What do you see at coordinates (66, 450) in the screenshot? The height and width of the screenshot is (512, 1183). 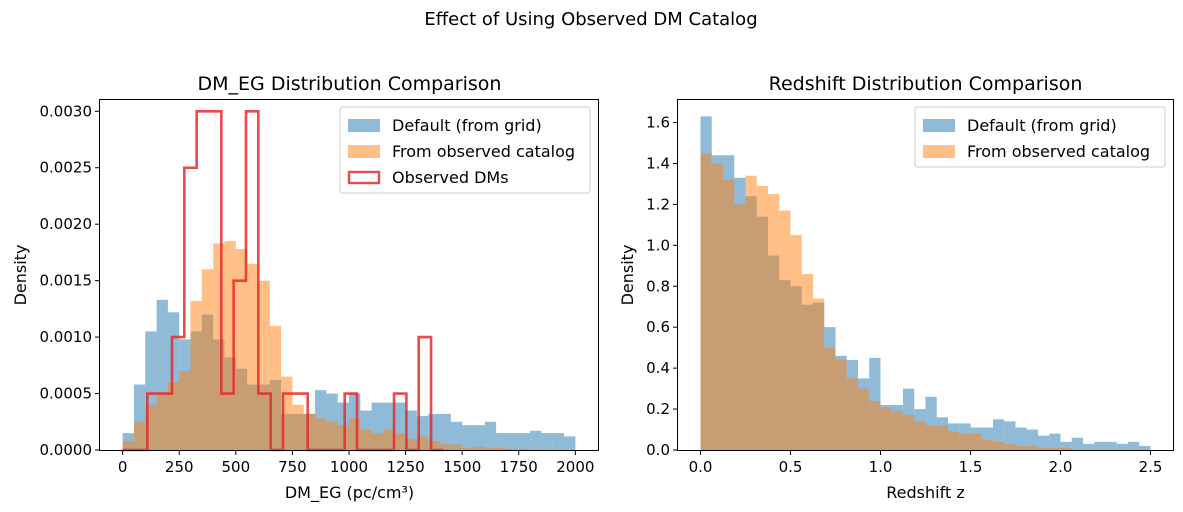 I see `chart-left-ytick-label-0: 0.0000` at bounding box center [66, 450].